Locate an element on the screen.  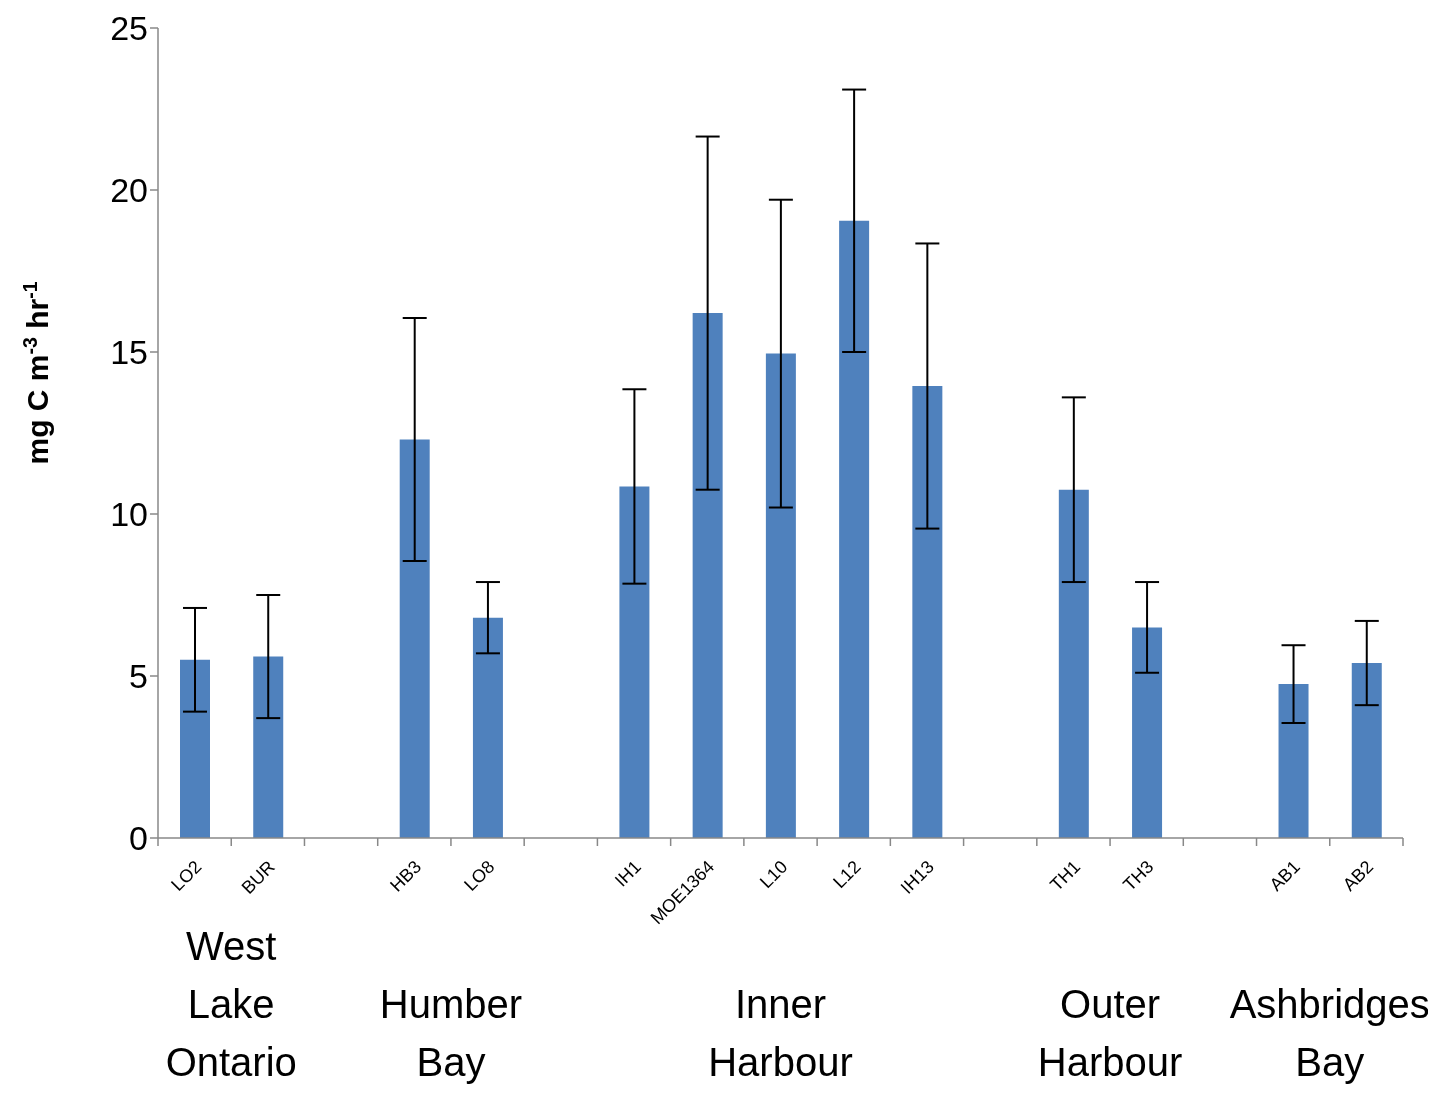
y-tick-label: 5 is located at coordinates (138, 676).